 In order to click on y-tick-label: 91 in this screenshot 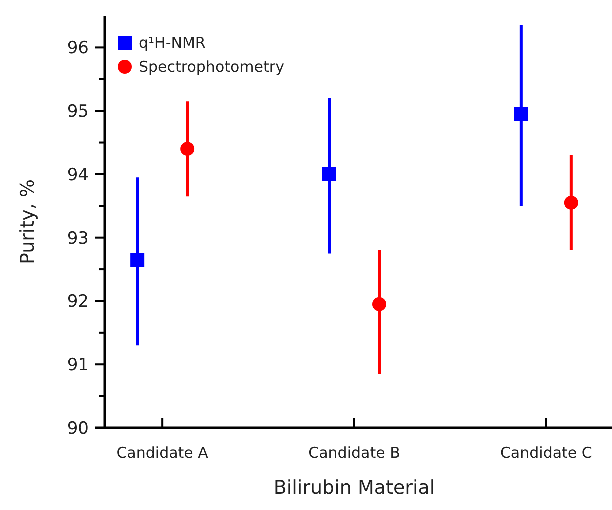, I will do `click(78, 366)`.